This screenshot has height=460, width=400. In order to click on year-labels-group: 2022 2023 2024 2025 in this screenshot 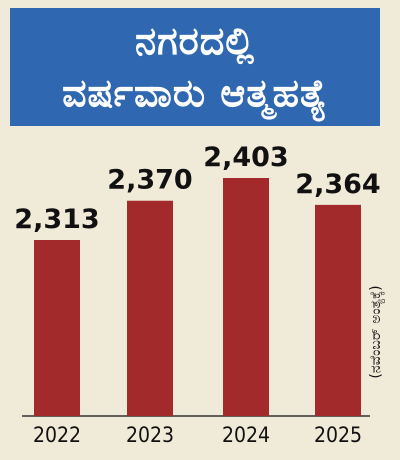, I will do `click(197, 435)`.